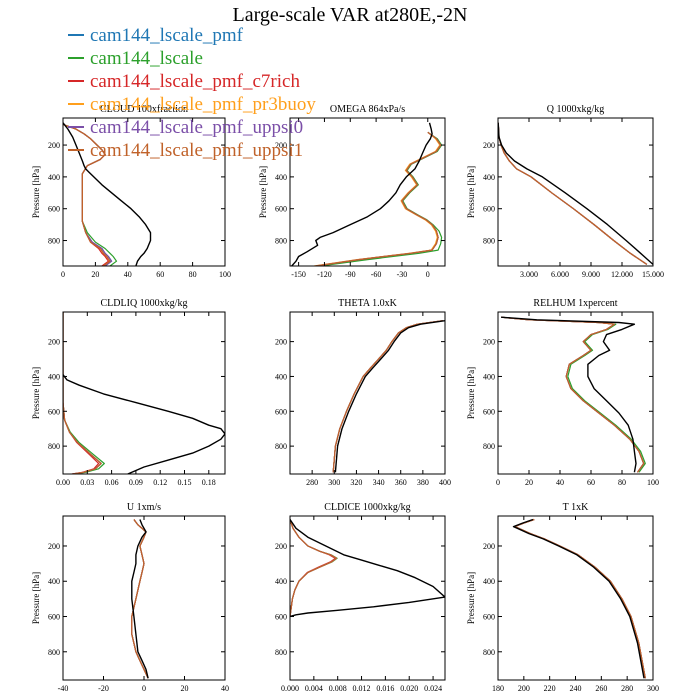 The image size is (700, 700). I want to click on panel-title: CLOUD 100xfraction, so click(144, 109).